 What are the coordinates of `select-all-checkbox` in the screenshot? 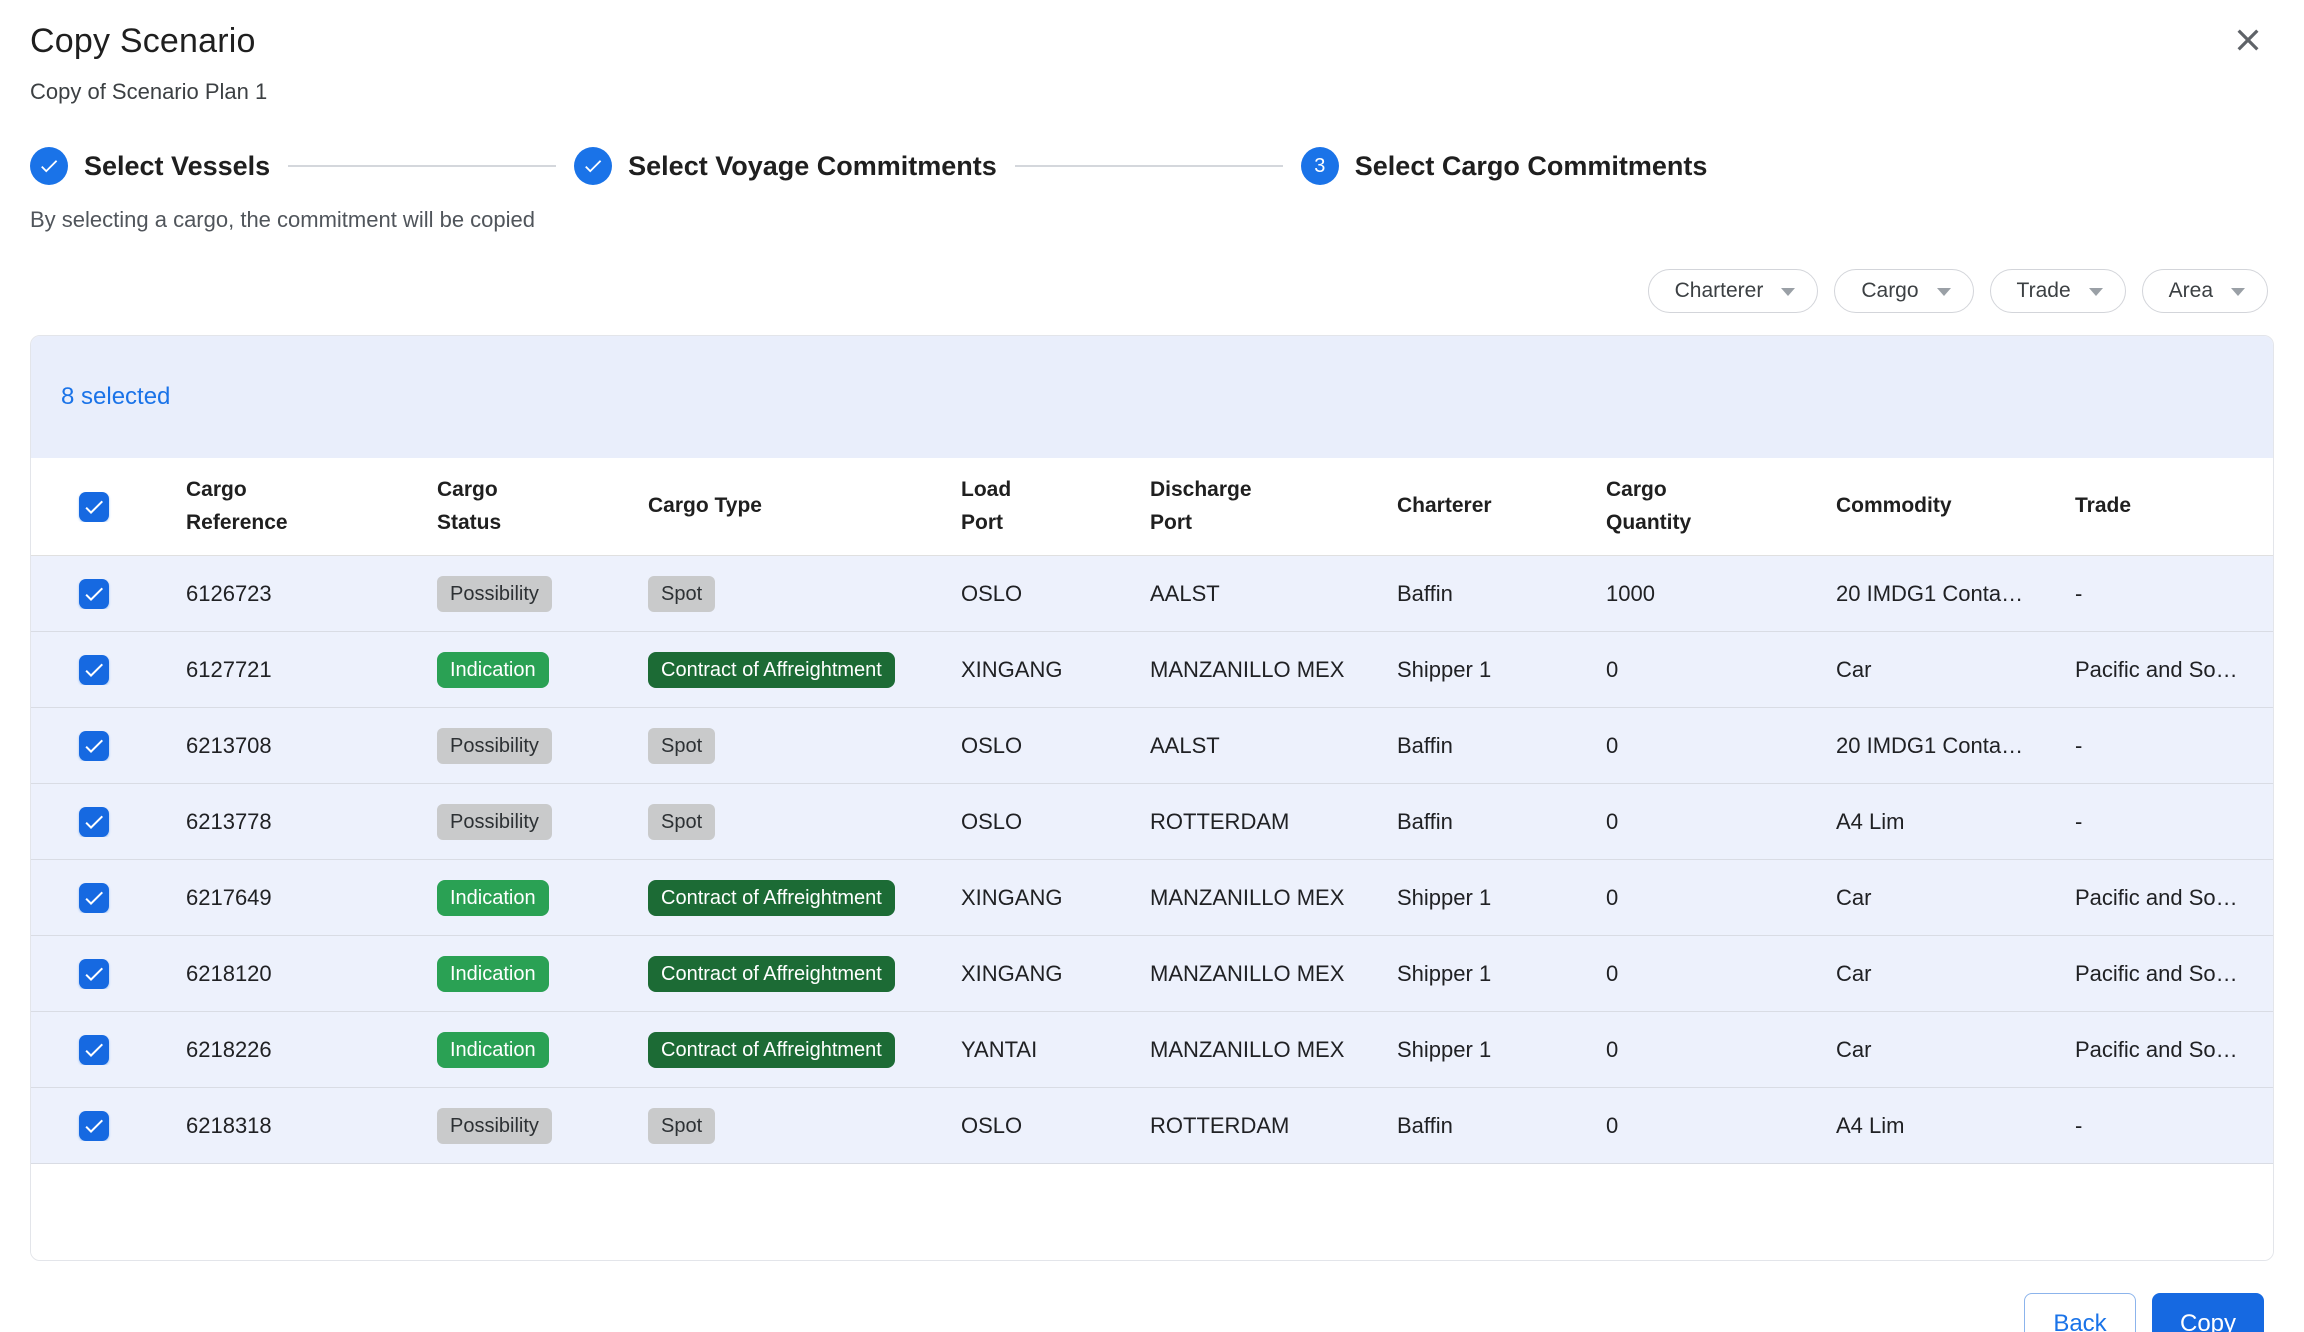 It's located at (93, 506).